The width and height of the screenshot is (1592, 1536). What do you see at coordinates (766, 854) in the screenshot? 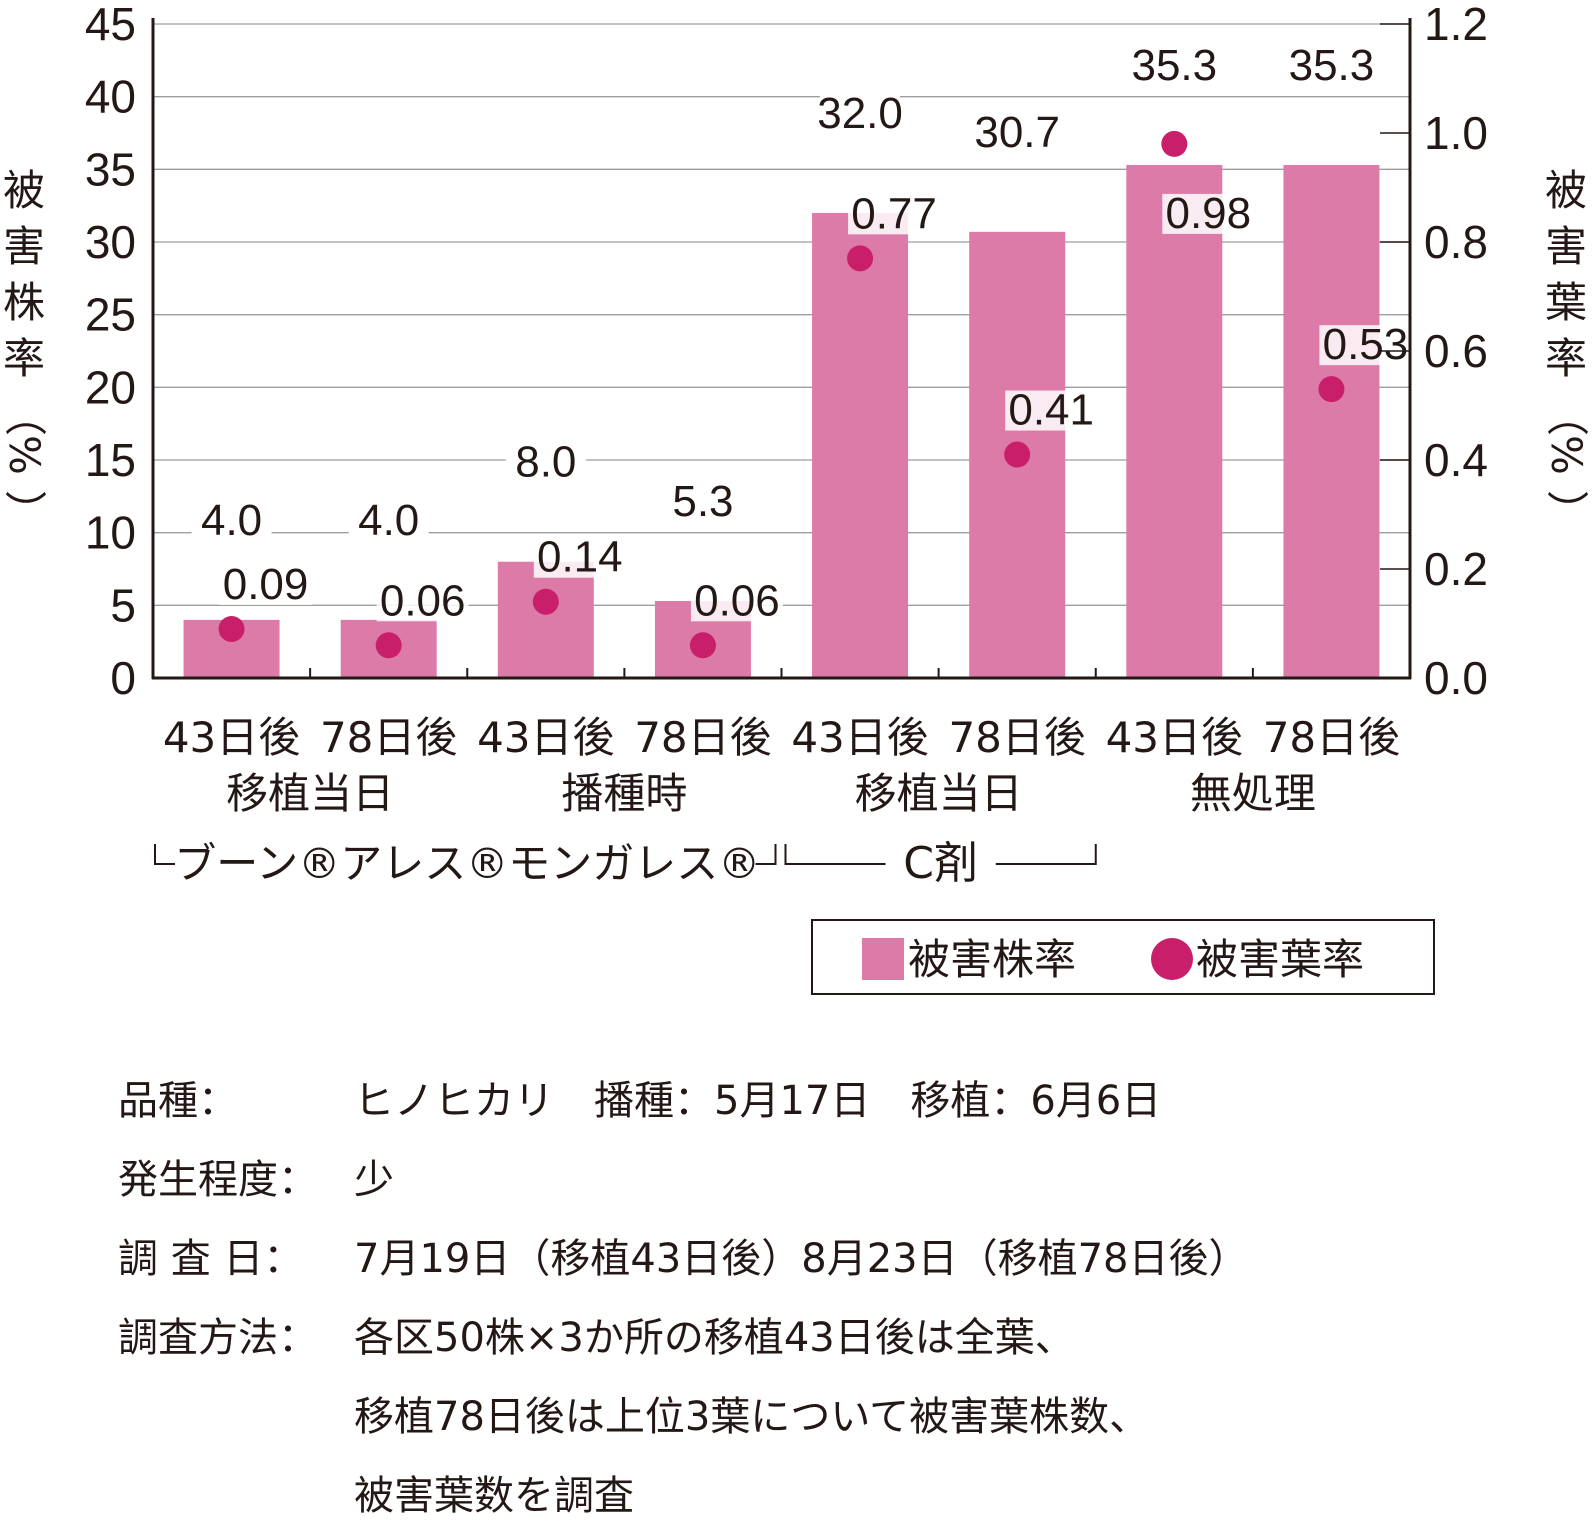
I see `bracket-right-corner` at bounding box center [766, 854].